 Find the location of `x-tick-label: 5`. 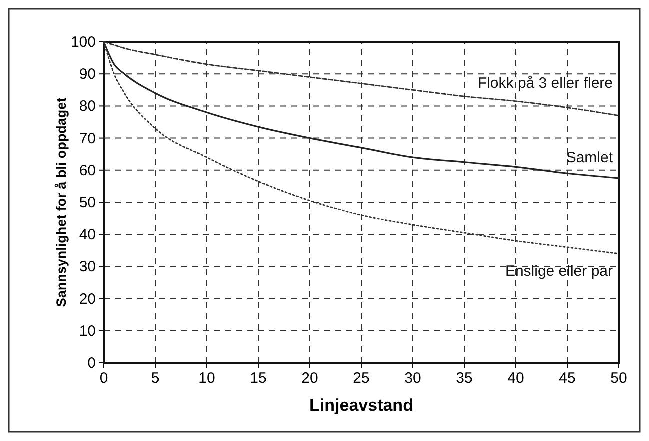

x-tick-label: 5 is located at coordinates (155, 378).